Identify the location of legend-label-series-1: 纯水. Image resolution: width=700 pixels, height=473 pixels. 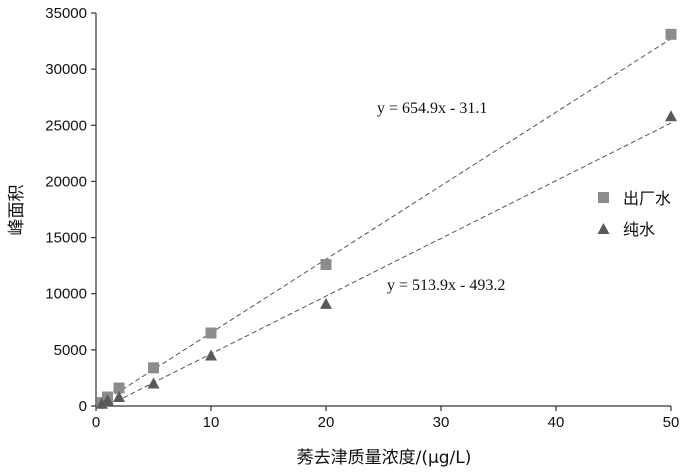
(639, 229).